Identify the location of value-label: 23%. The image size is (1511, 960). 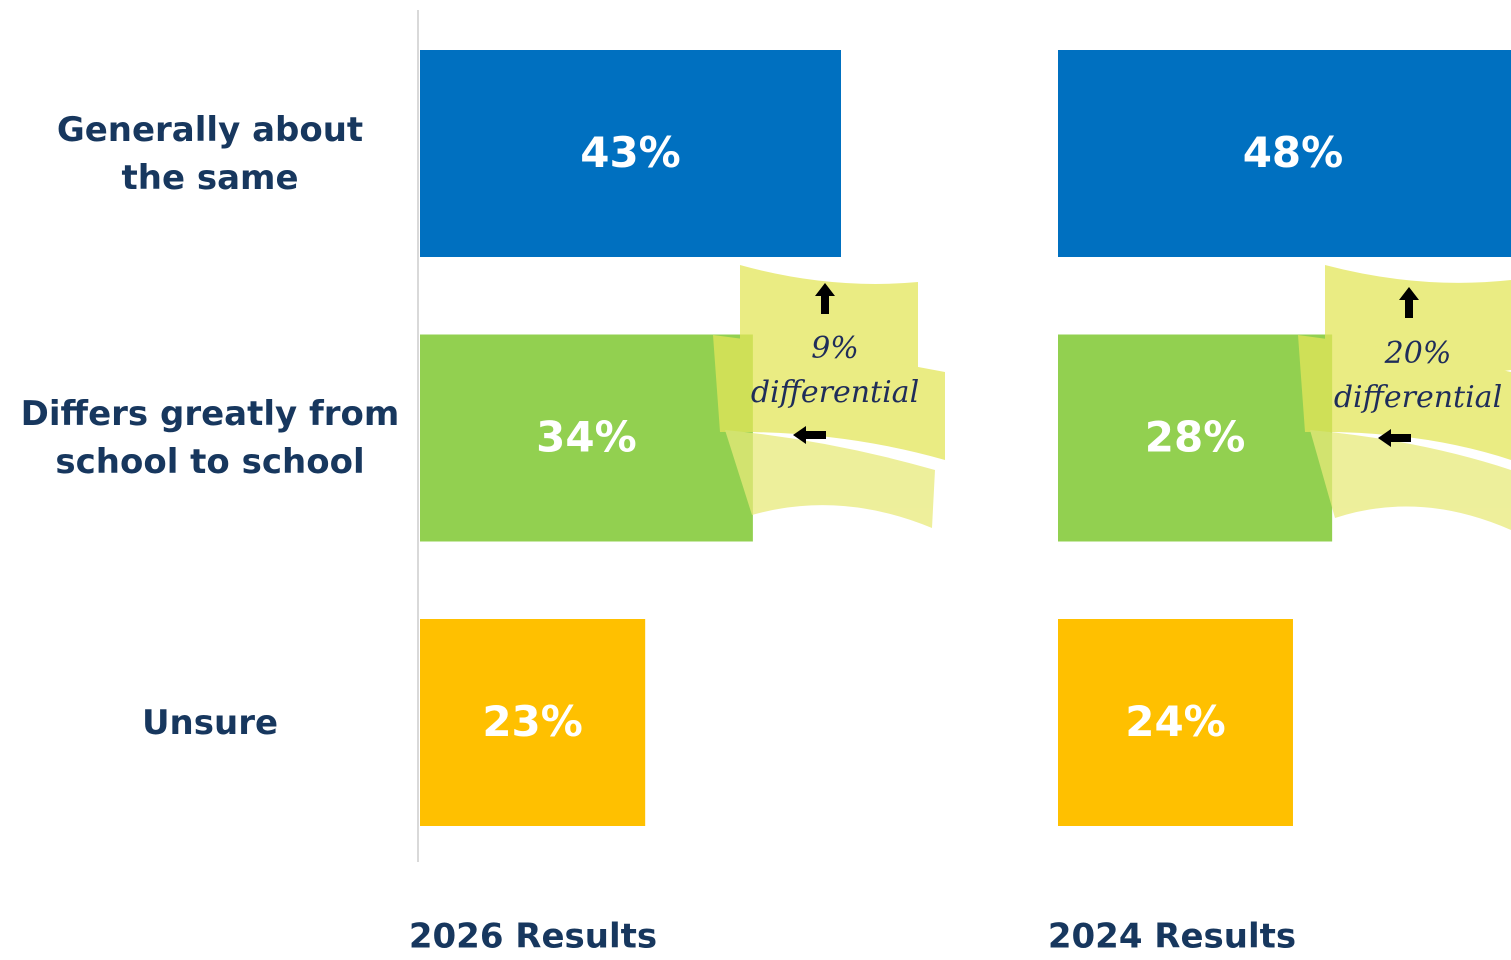
(532, 721).